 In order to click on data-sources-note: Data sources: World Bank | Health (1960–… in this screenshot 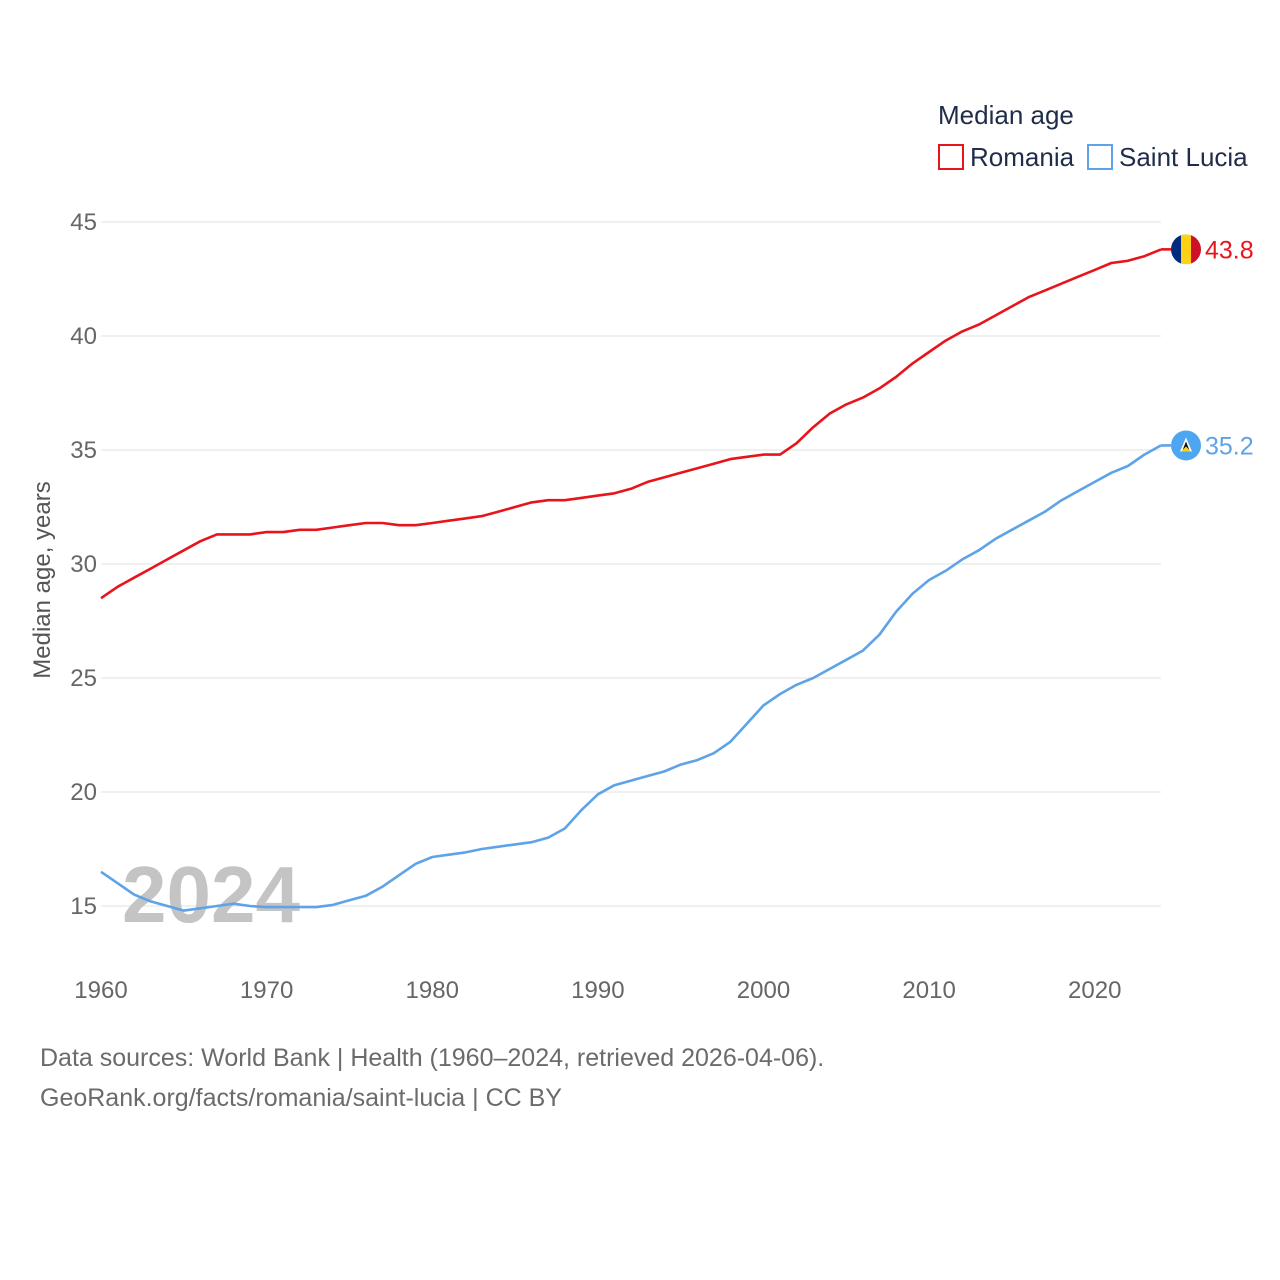, I will do `click(432, 1058)`.